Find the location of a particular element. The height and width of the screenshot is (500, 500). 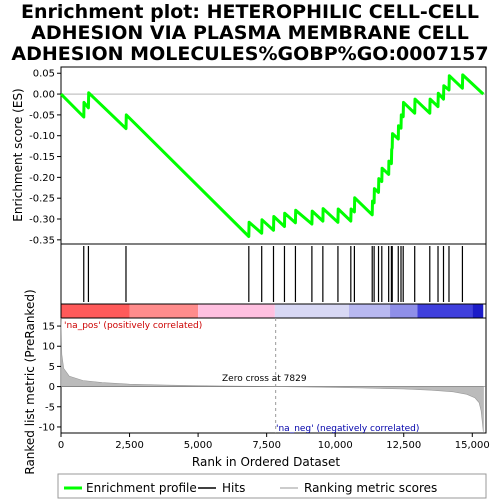

hits-panel is located at coordinates (273, 281).